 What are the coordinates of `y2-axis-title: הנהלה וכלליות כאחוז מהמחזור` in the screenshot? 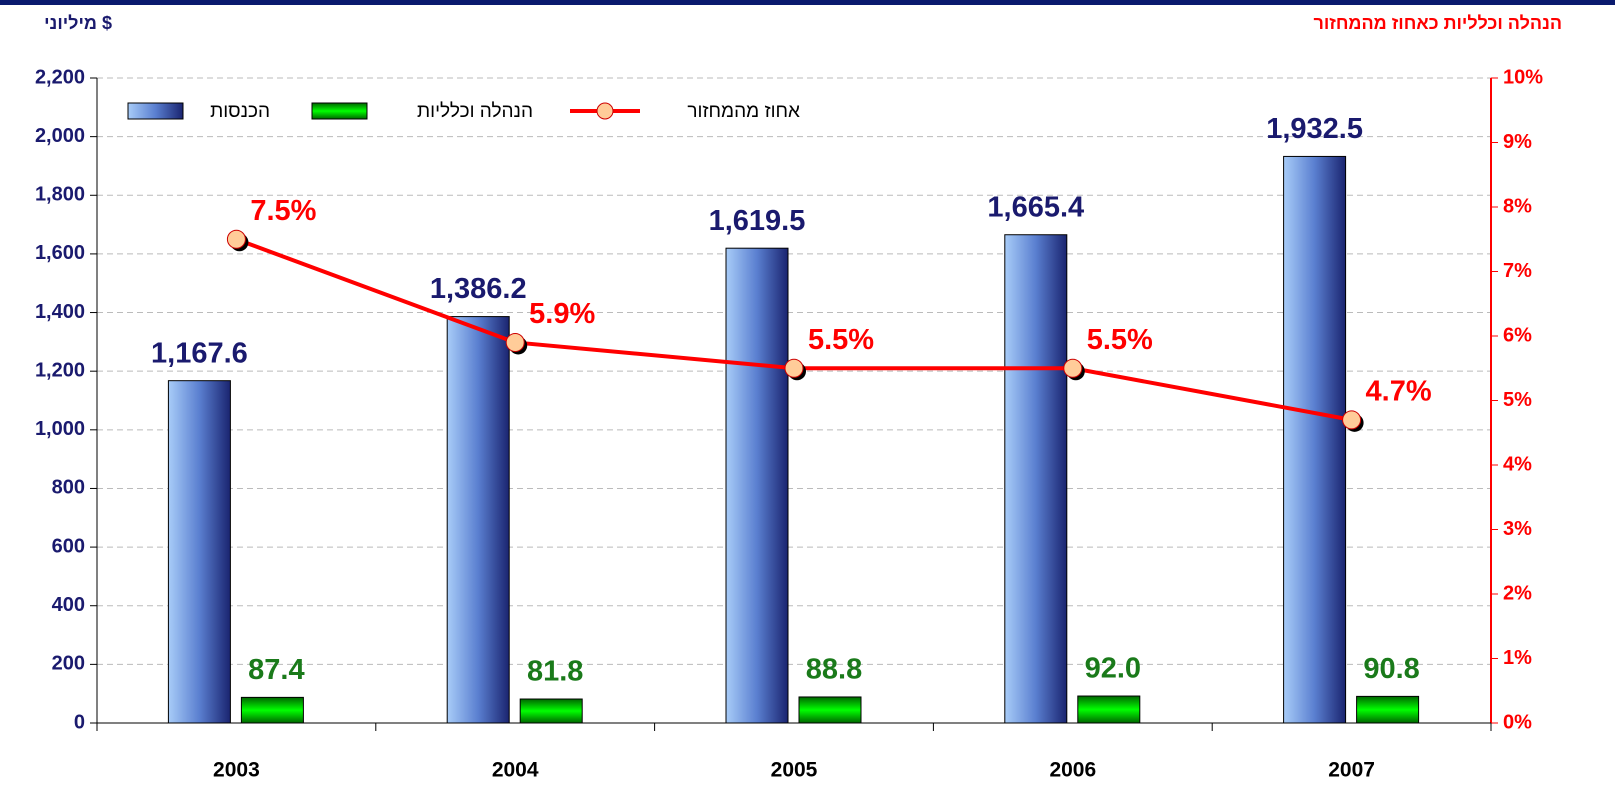 It's located at (1437, 23).